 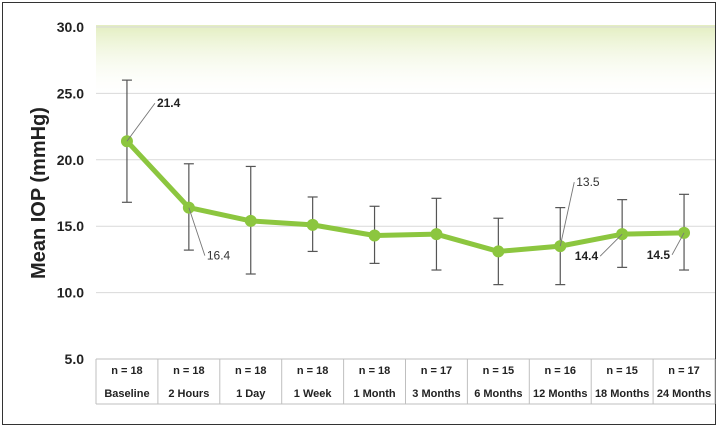 What do you see at coordinates (70, 293) in the screenshot?
I see `y-tick-label: 10.0` at bounding box center [70, 293].